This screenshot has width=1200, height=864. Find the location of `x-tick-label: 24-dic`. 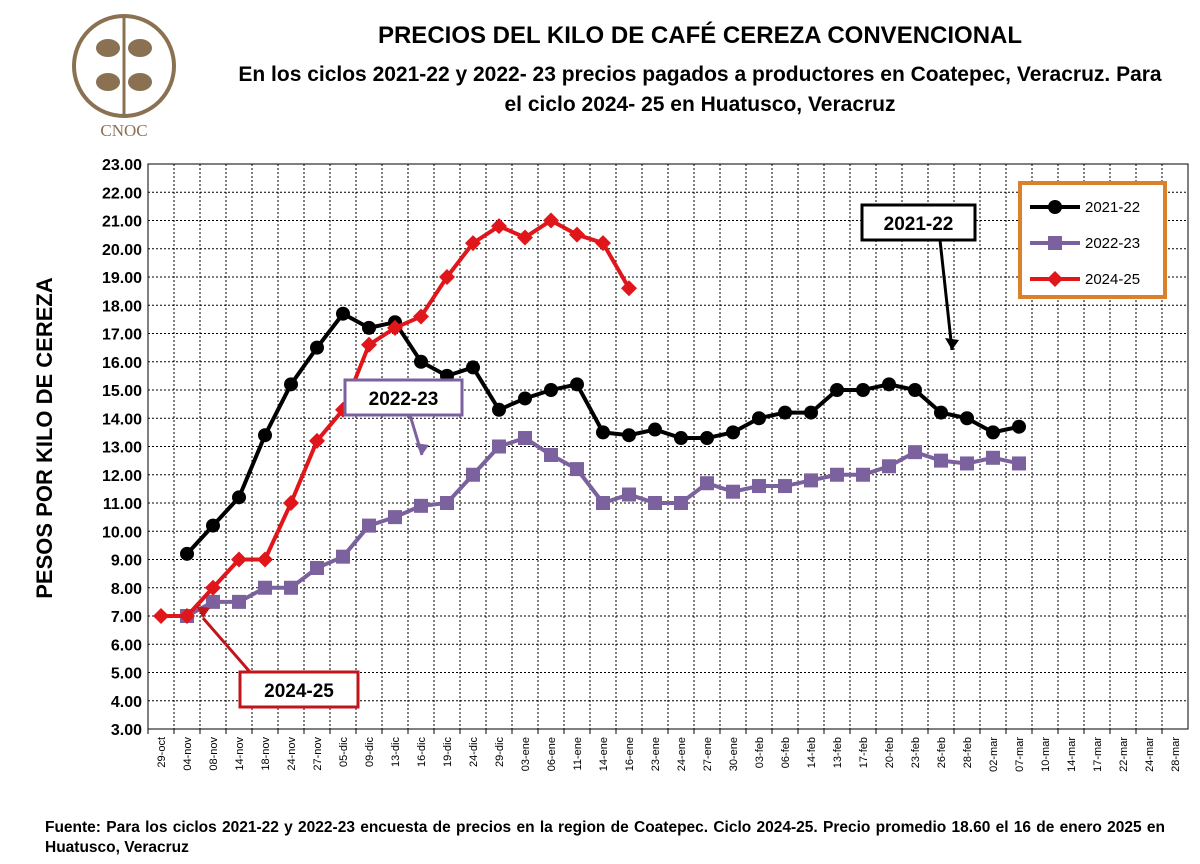

x-tick-label: 24-dic is located at coordinates (474, 752).